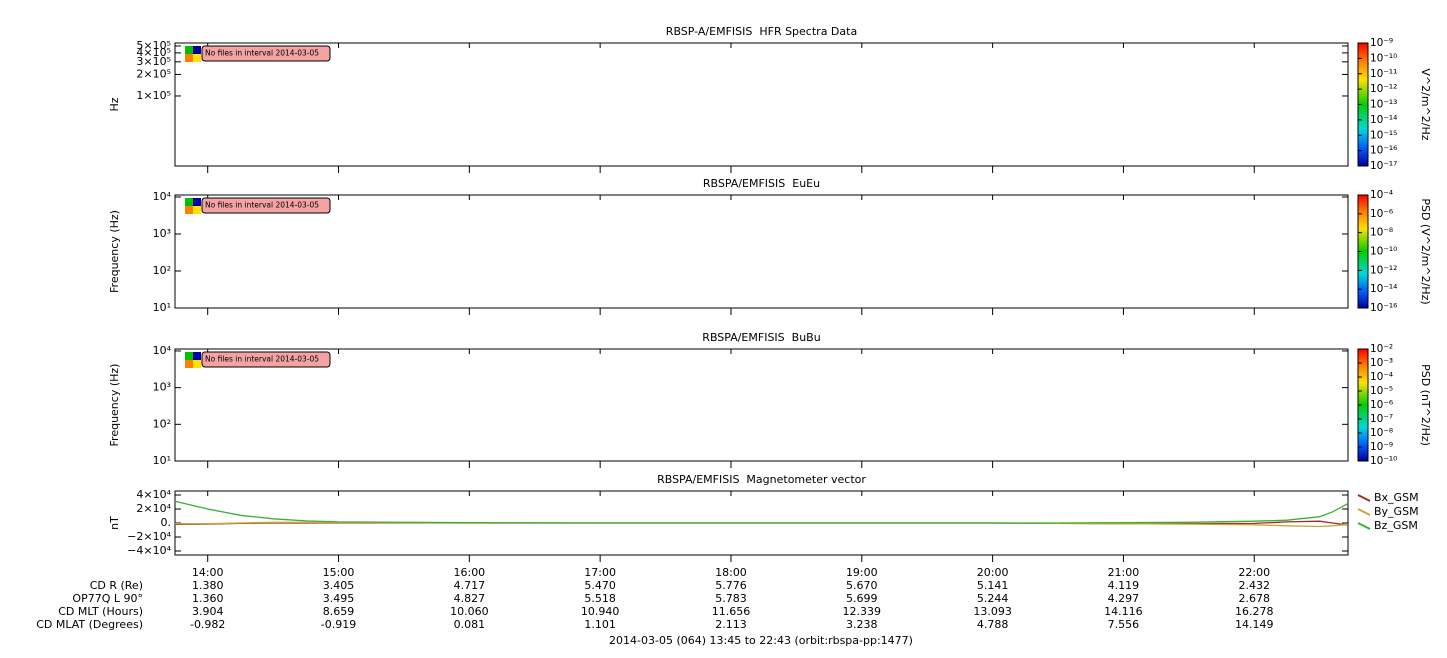  What do you see at coordinates (731, 598) in the screenshot?
I see `ephemeris-value: 5.783` at bounding box center [731, 598].